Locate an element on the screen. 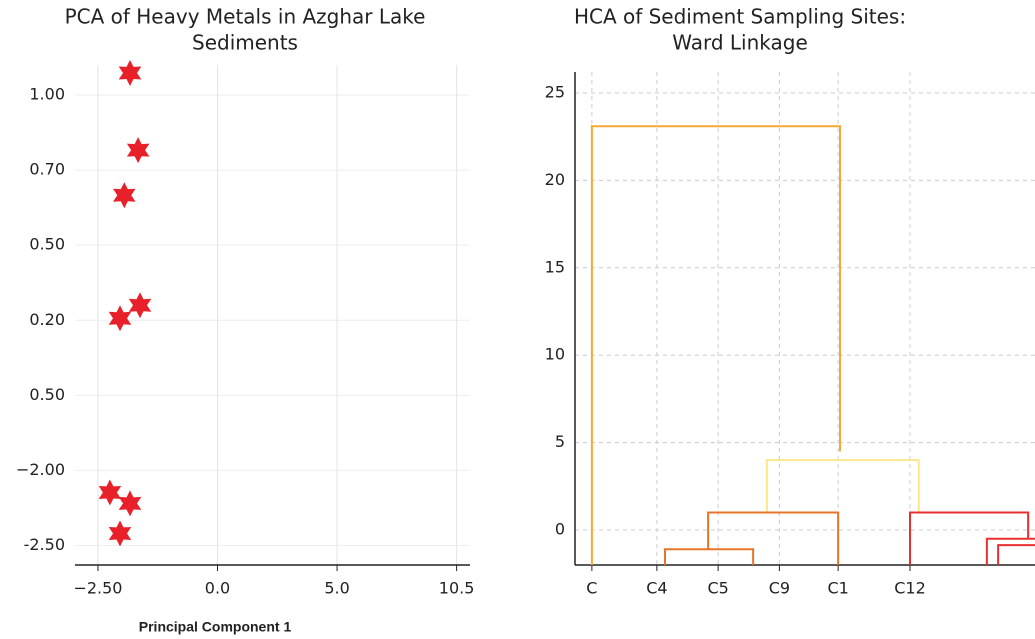  x-tick-label: 10.5 is located at coordinates (457, 588).